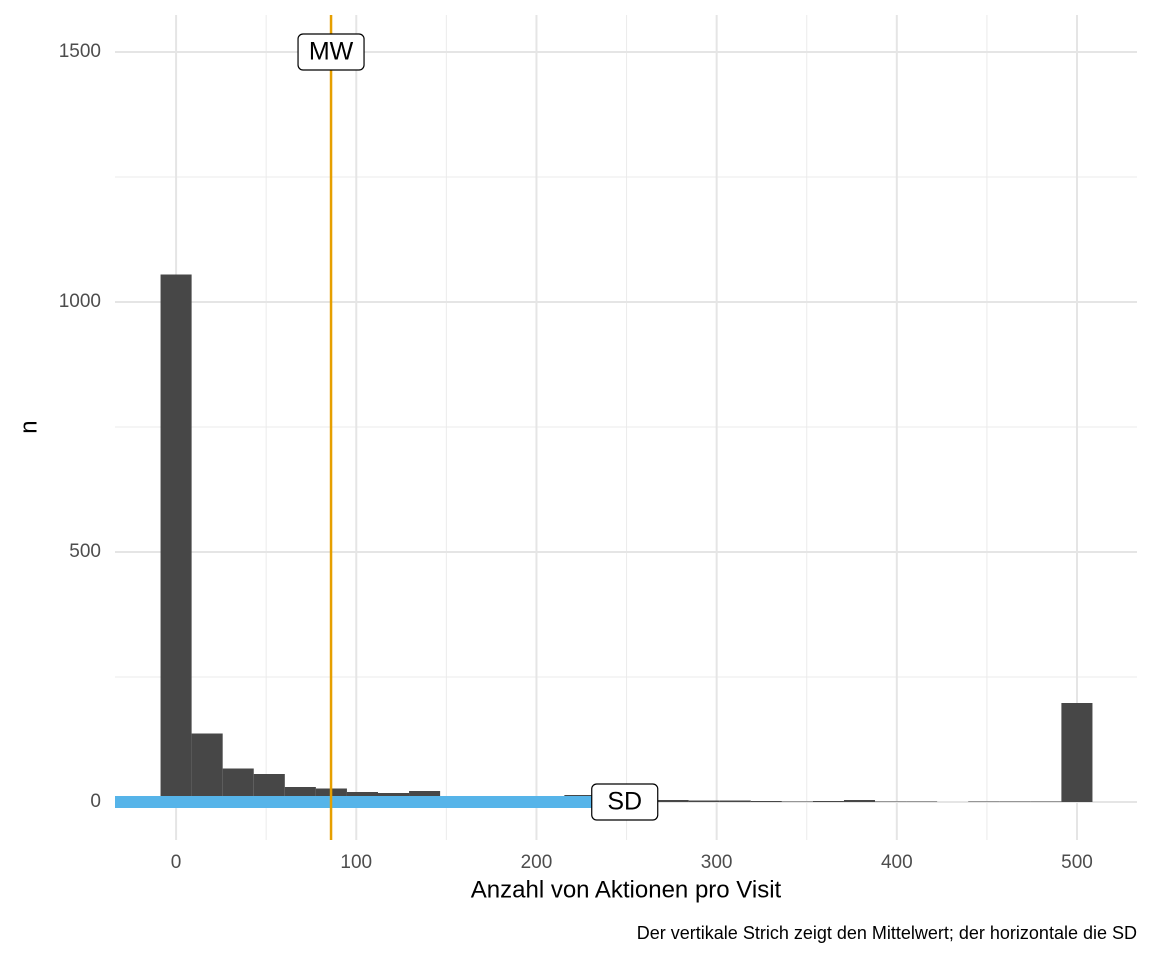 This screenshot has height=965, width=1152. I want to click on sd-label-box, so click(625, 802).